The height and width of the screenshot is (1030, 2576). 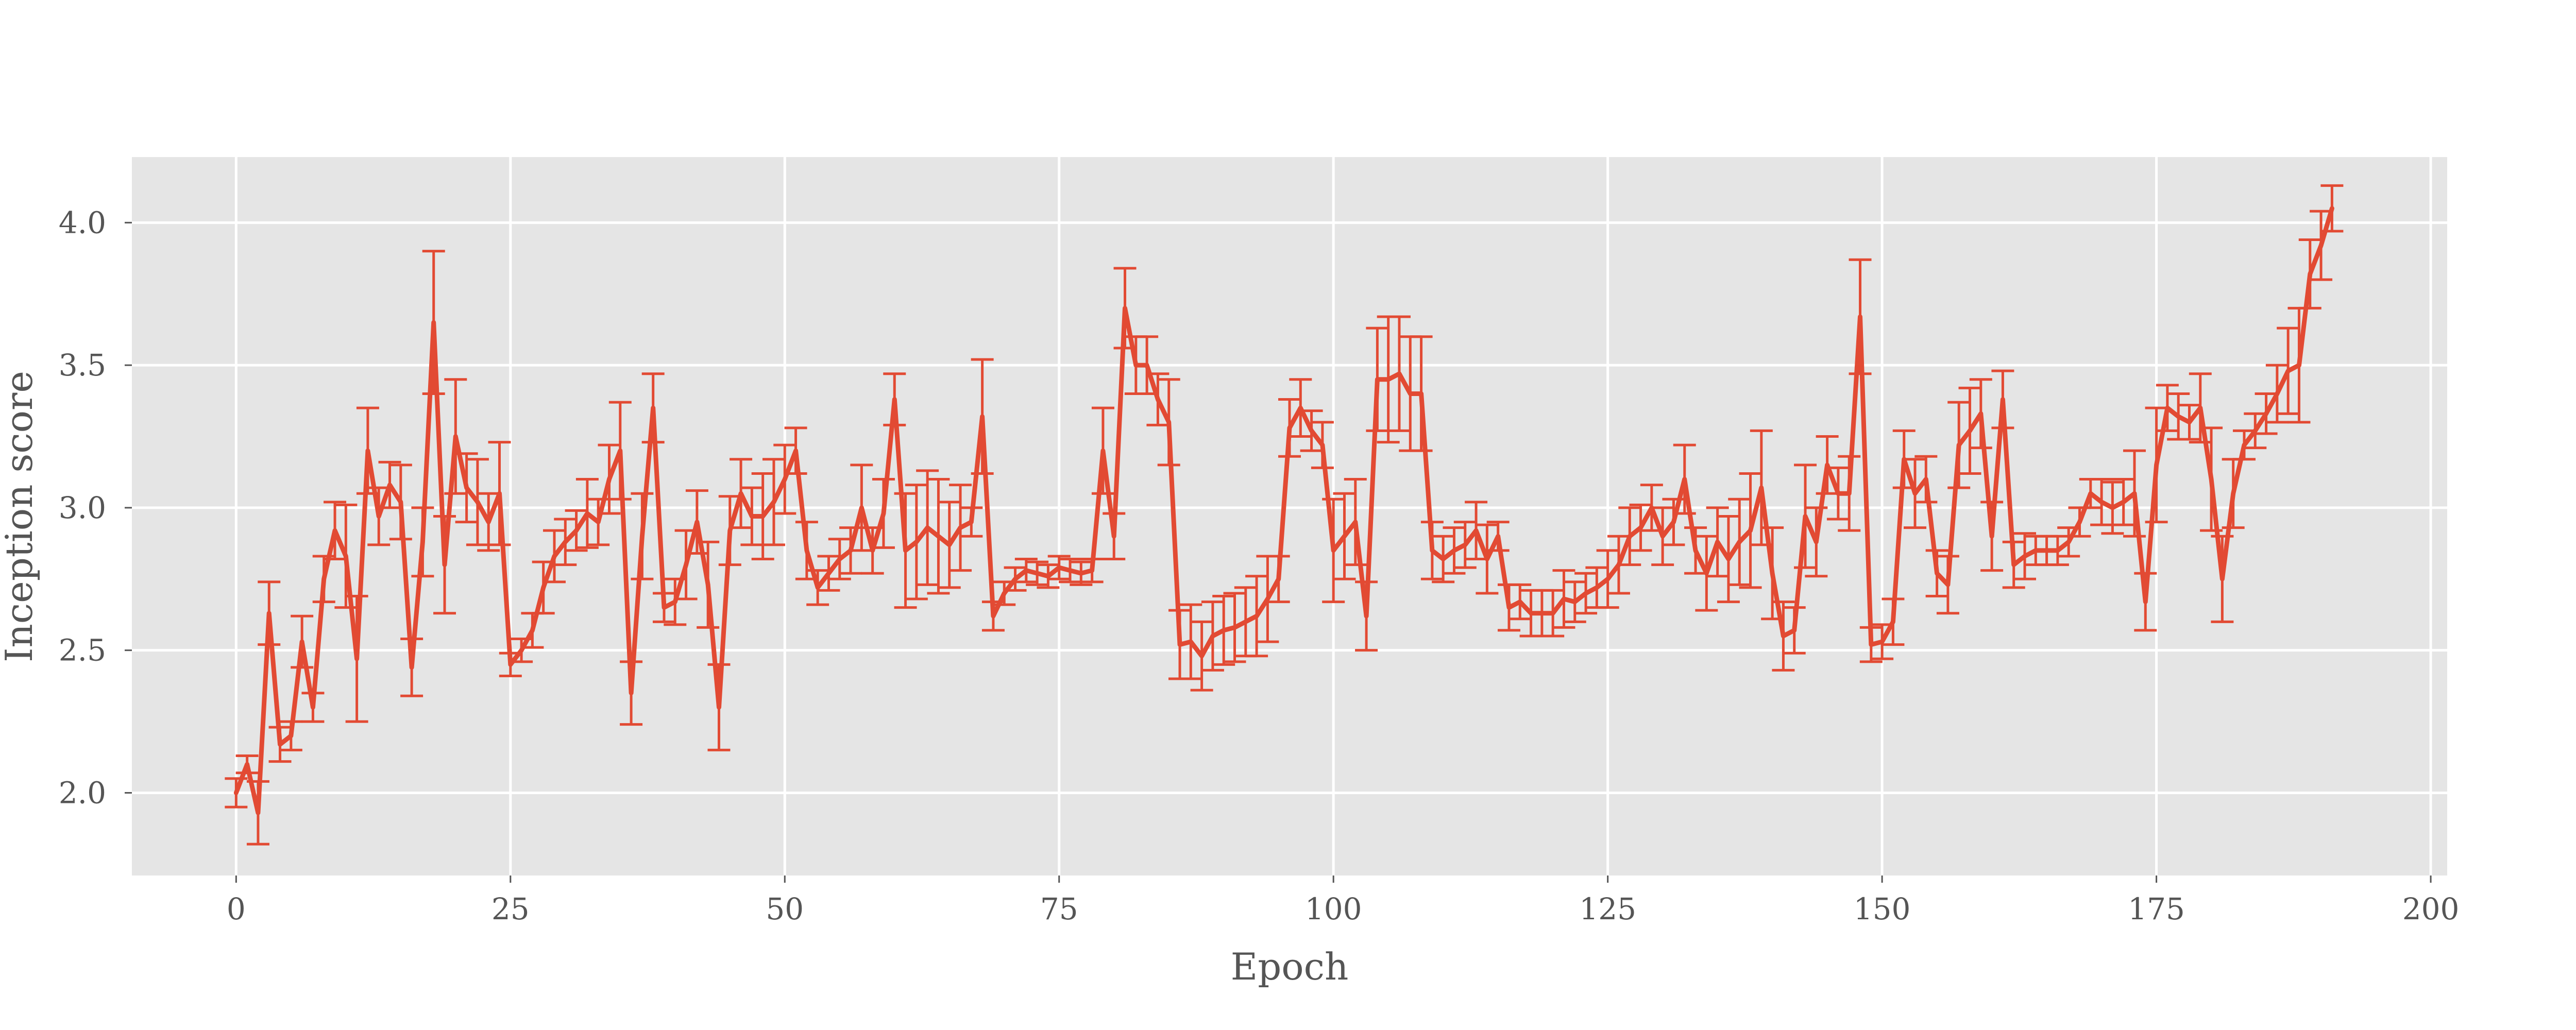 I want to click on y-axis-title: Inception score, so click(x=20, y=516).